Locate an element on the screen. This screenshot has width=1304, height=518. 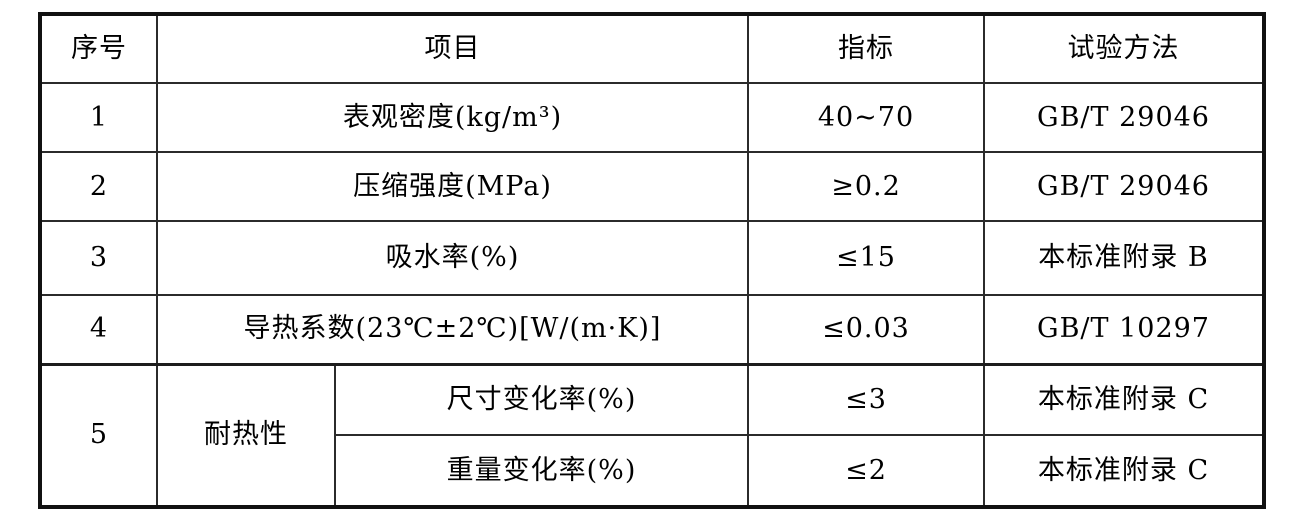
header-method: 试验方法 is located at coordinates (1124, 48).